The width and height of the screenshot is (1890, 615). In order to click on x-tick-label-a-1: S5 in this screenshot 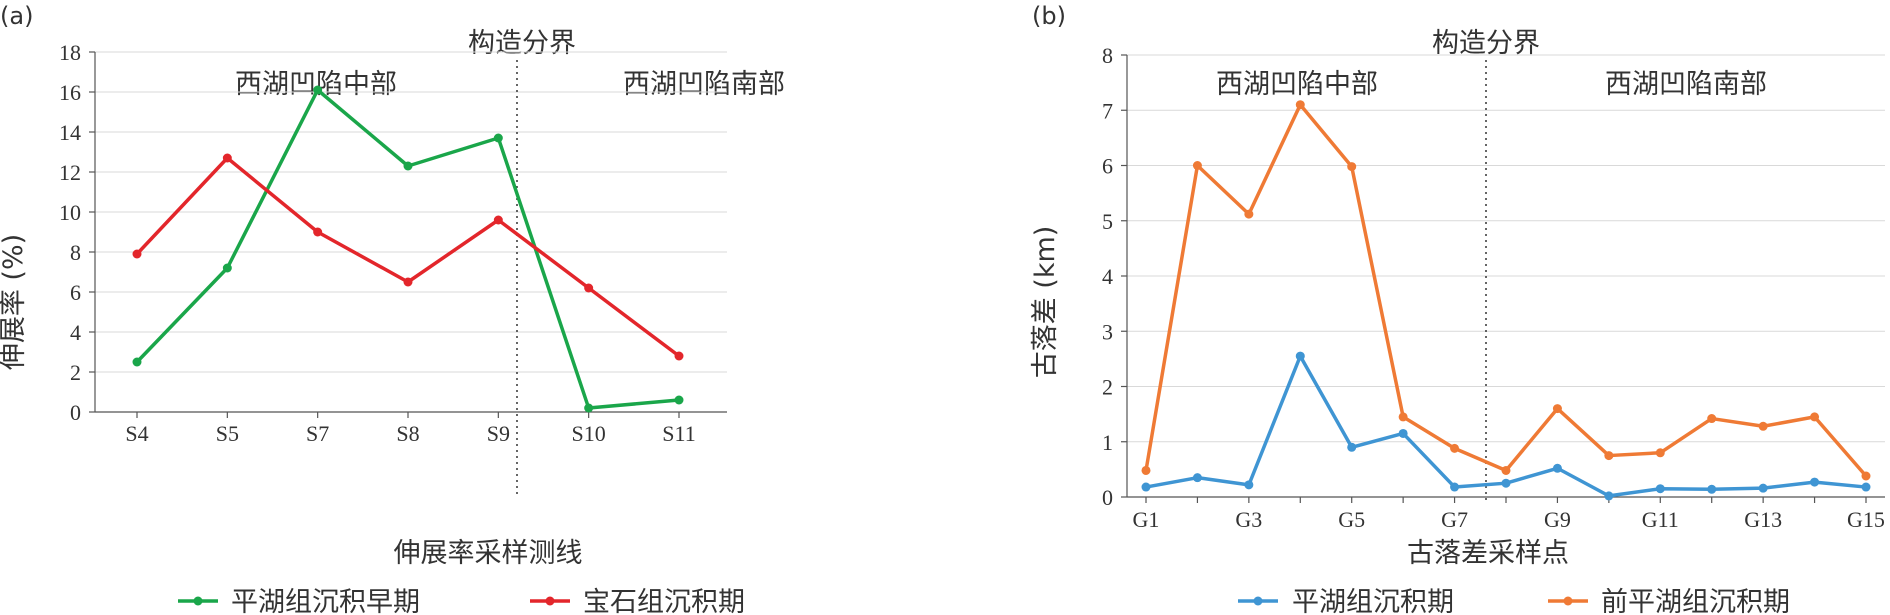, I will do `click(227, 433)`.